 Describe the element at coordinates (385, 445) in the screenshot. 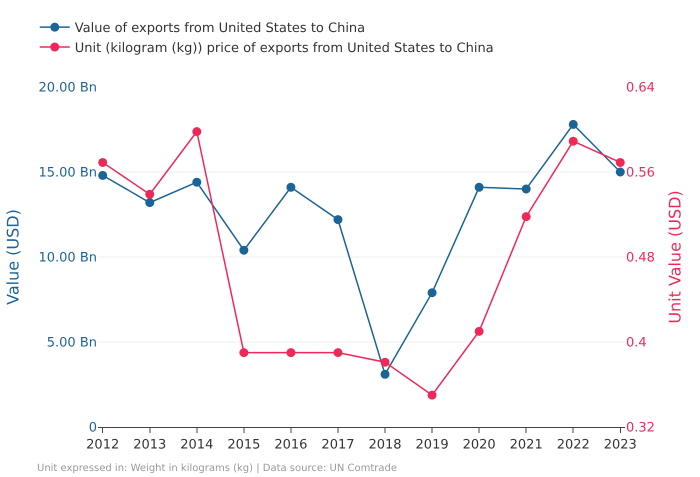

I see `x-tick-label: 2018` at that location.